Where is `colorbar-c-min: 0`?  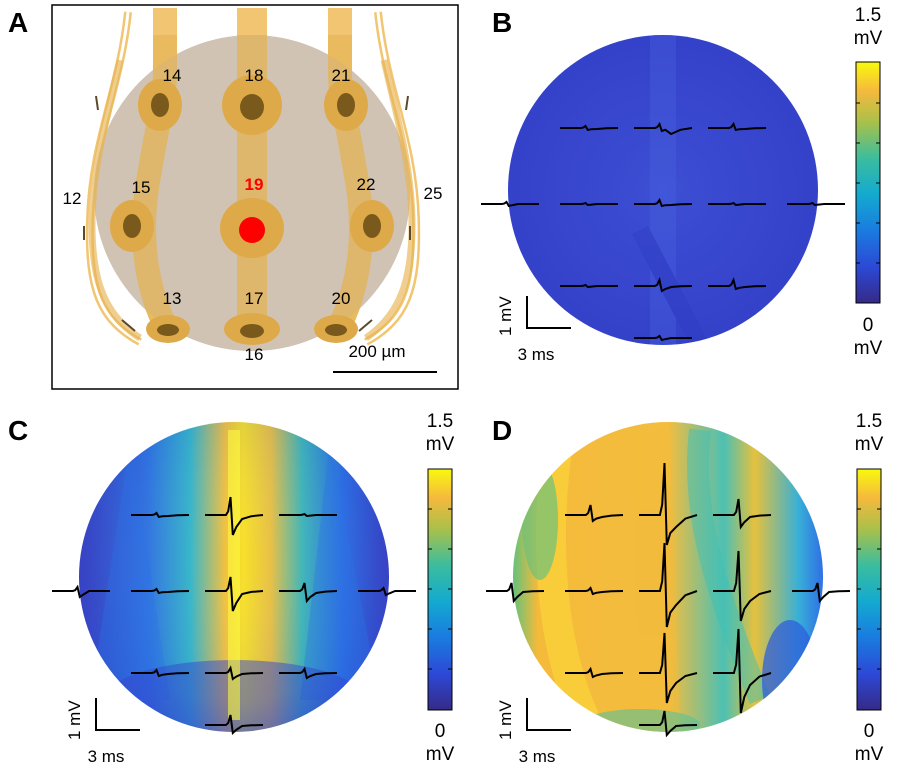
colorbar-c-min: 0 is located at coordinates (440, 731).